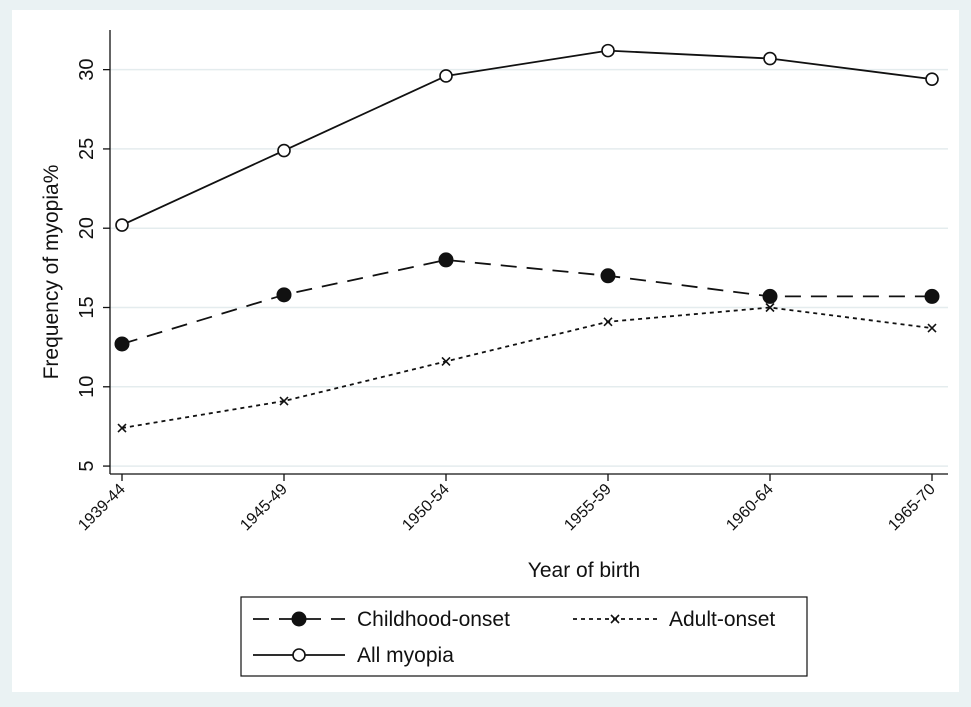 The width and height of the screenshot is (971, 707). What do you see at coordinates (524, 636) in the screenshot?
I see `legend-box` at bounding box center [524, 636].